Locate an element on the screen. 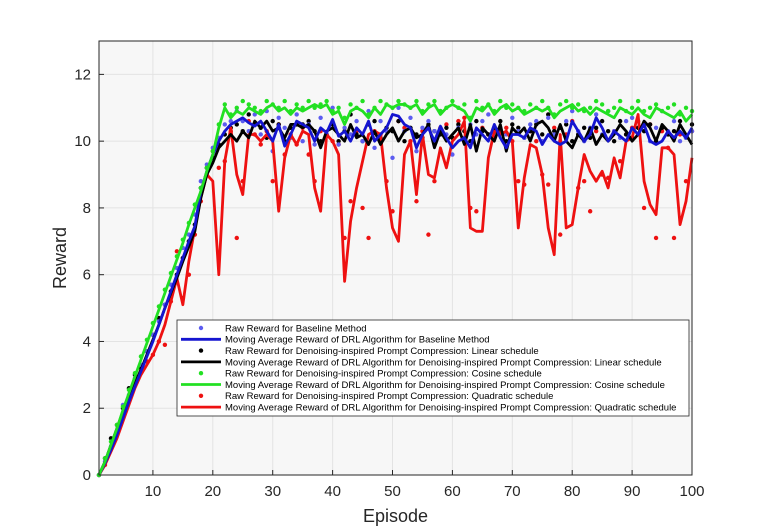  y-tick-label: 12 is located at coordinates (82, 74).